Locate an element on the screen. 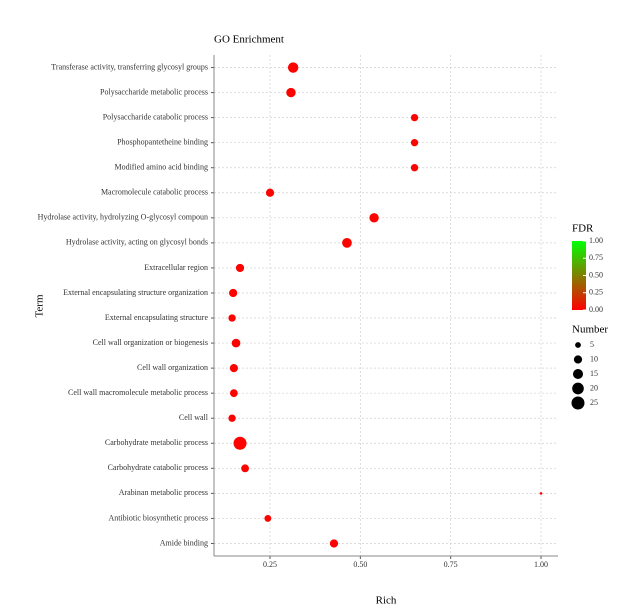  y-tick-label: Macromolecule catabolic process is located at coordinates (154, 192).